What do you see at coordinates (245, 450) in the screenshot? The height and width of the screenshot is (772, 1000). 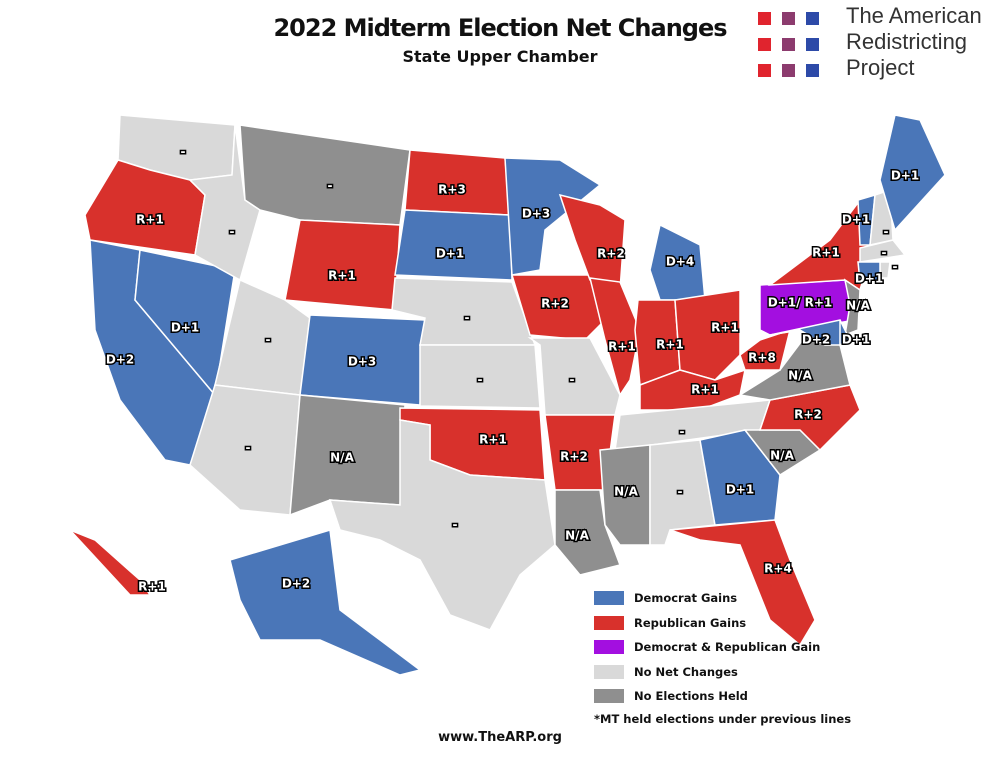 I see `state-az` at bounding box center [245, 450].